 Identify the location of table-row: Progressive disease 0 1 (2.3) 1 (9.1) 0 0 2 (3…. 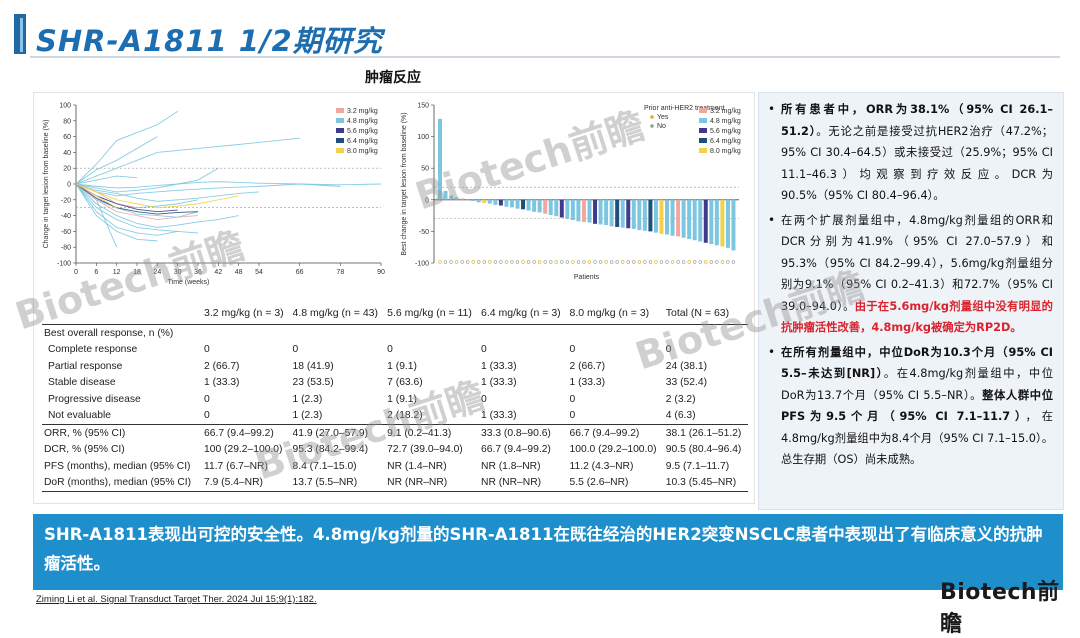
(395, 399).